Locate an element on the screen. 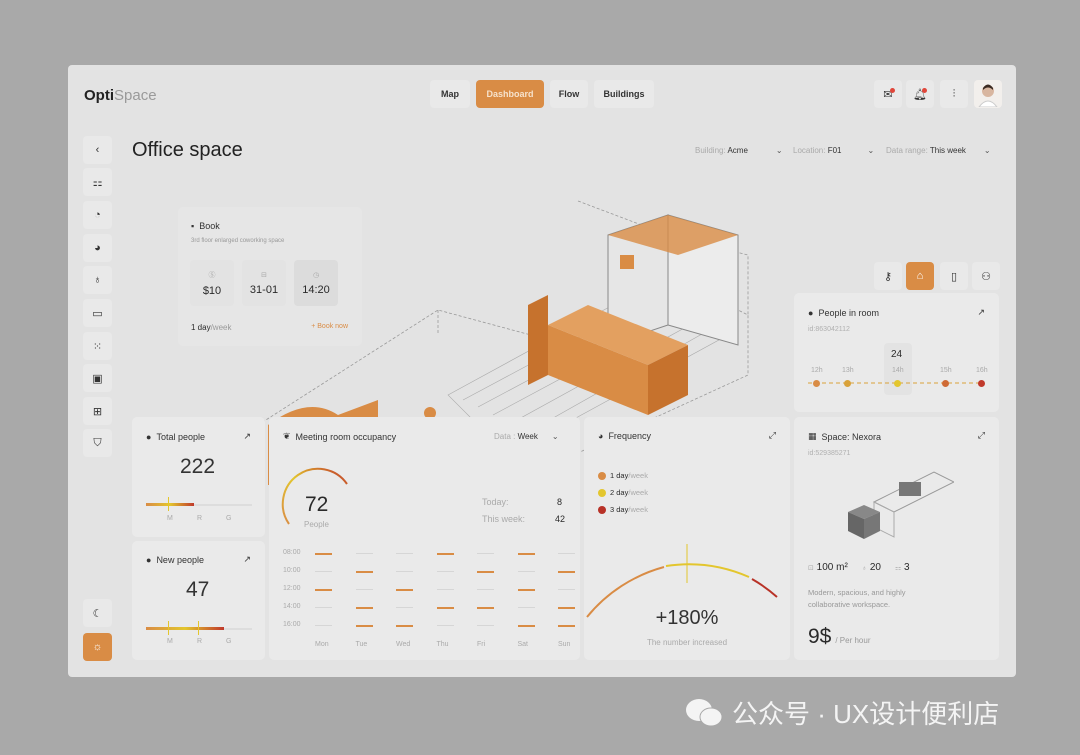  sidebar-item-globe: ◕ is located at coordinates (97, 248).